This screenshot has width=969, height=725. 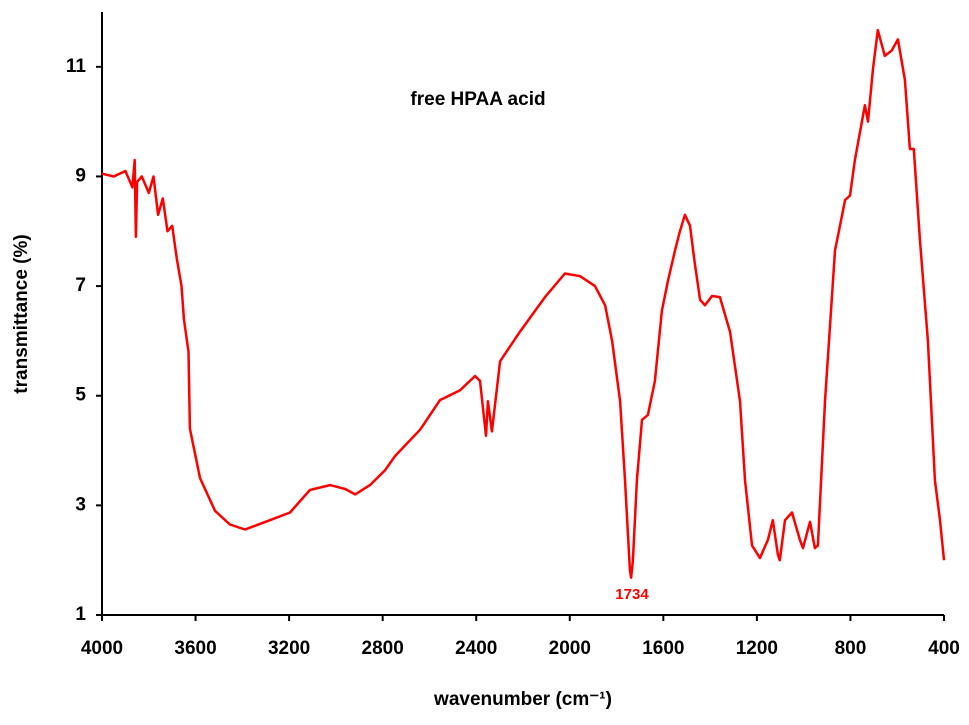 I want to click on peak-label: 1734, so click(x=632, y=594).